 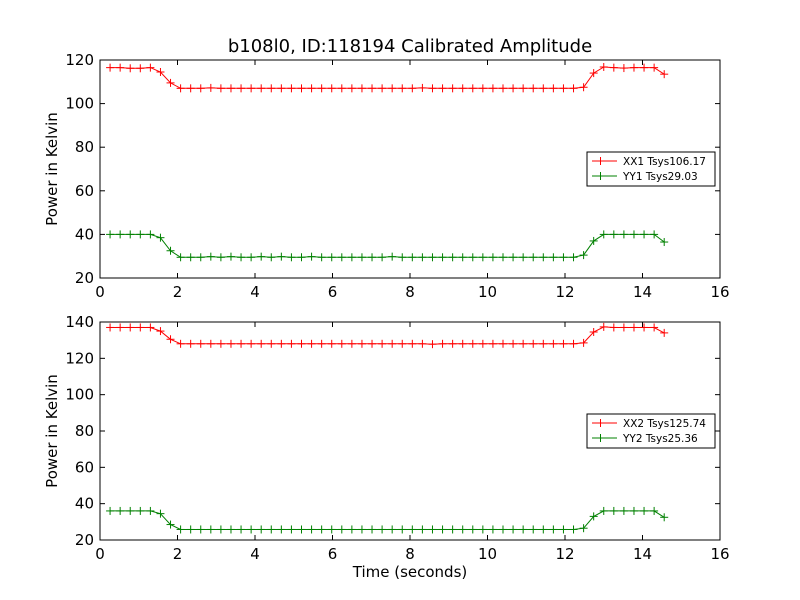 What do you see at coordinates (84, 191) in the screenshot?
I see `chart0-y-tick-label: 60` at bounding box center [84, 191].